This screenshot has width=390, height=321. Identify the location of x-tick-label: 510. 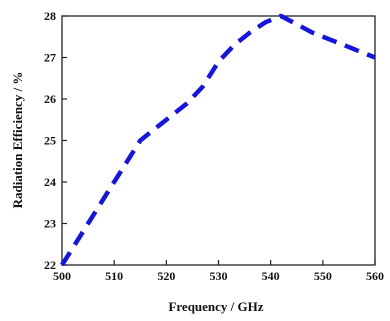
(114, 276).